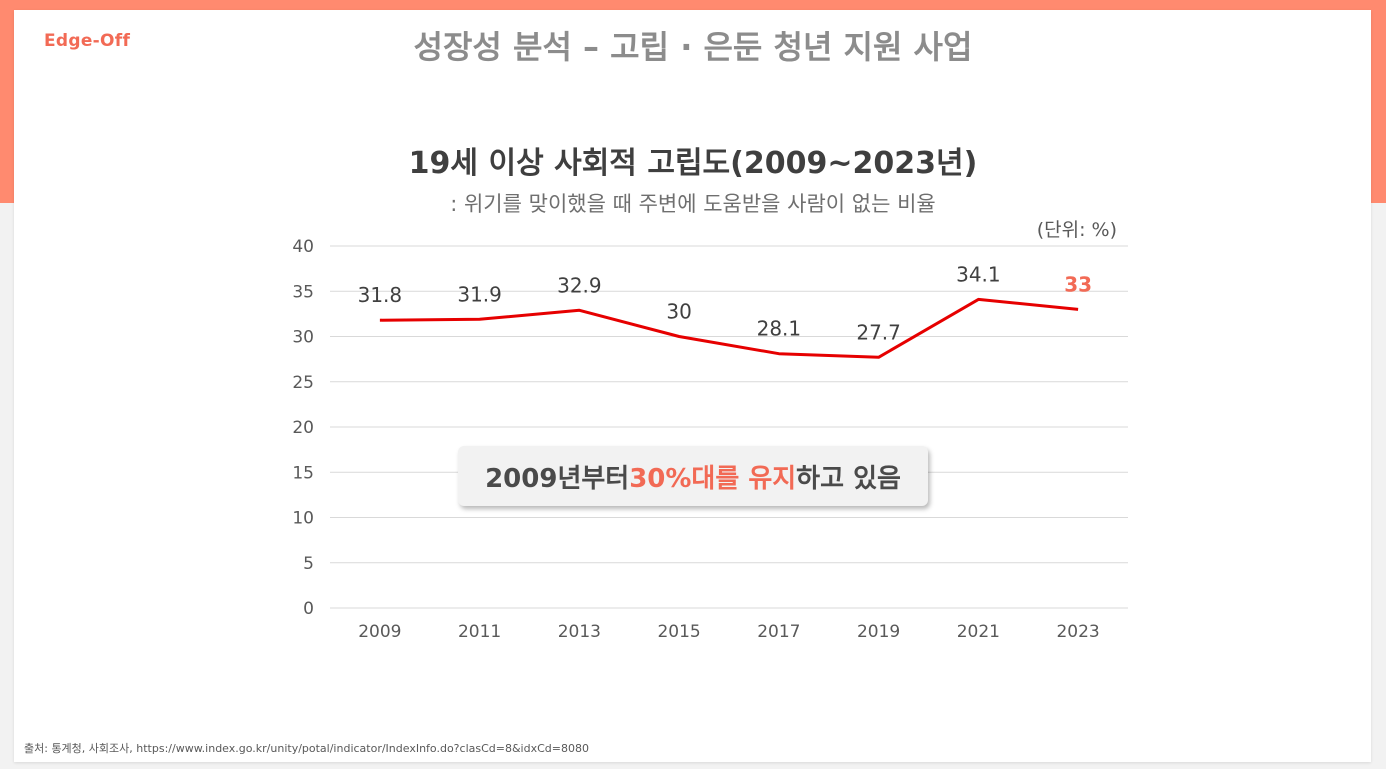  Describe the element at coordinates (303, 383) in the screenshot. I see `y-tick-label: 25` at that location.